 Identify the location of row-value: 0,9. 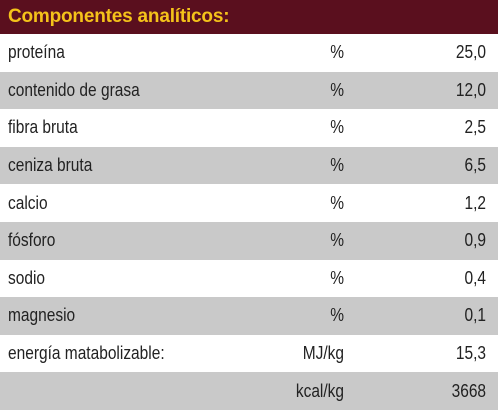
(475, 240).